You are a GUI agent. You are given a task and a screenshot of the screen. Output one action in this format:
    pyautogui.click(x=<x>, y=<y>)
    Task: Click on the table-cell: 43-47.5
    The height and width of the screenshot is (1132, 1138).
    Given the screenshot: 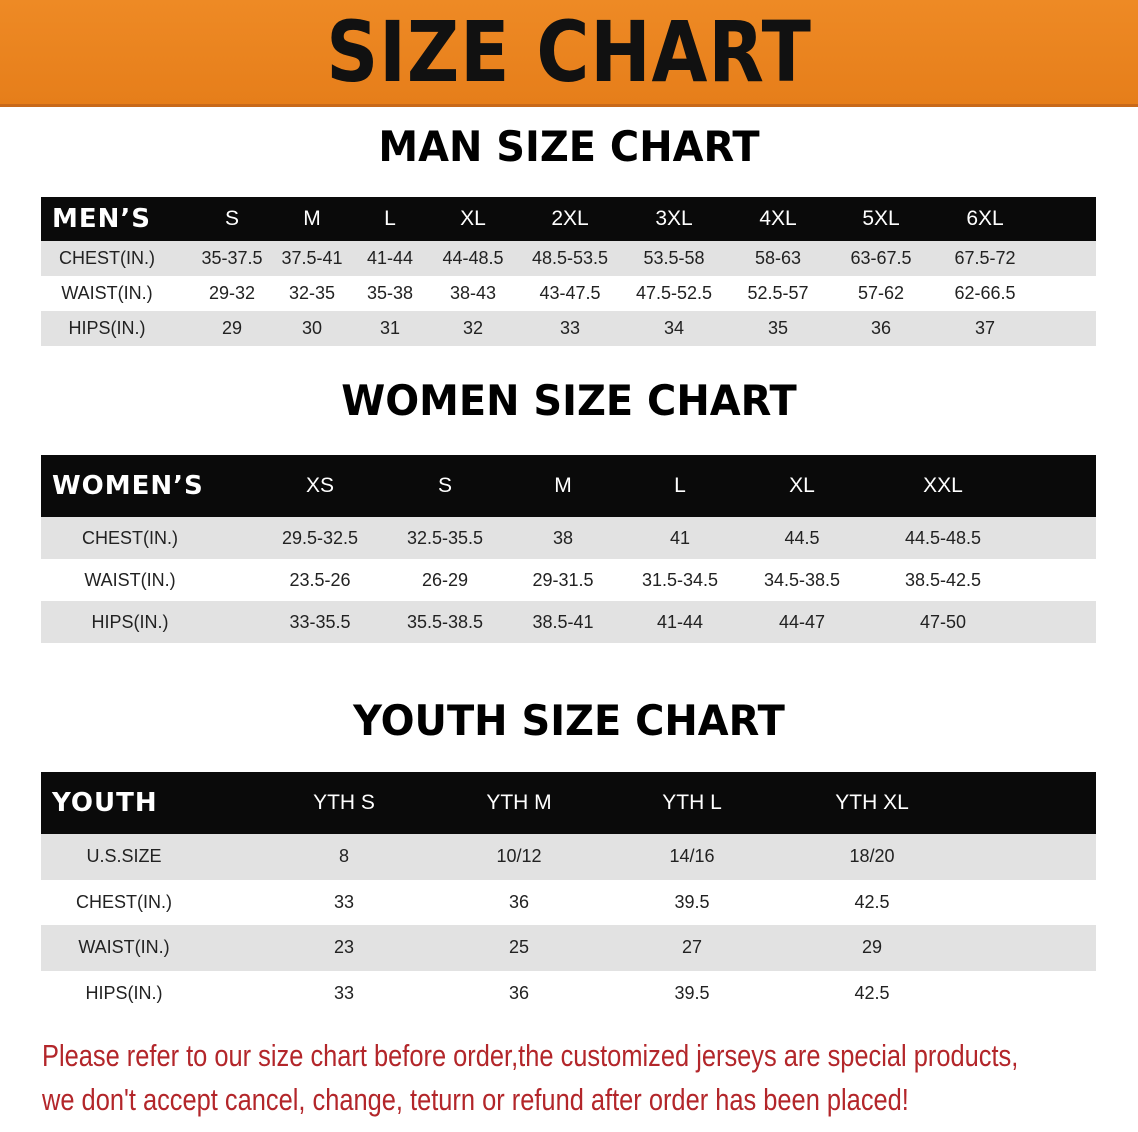 What is the action you would take?
    pyautogui.click(x=570, y=293)
    